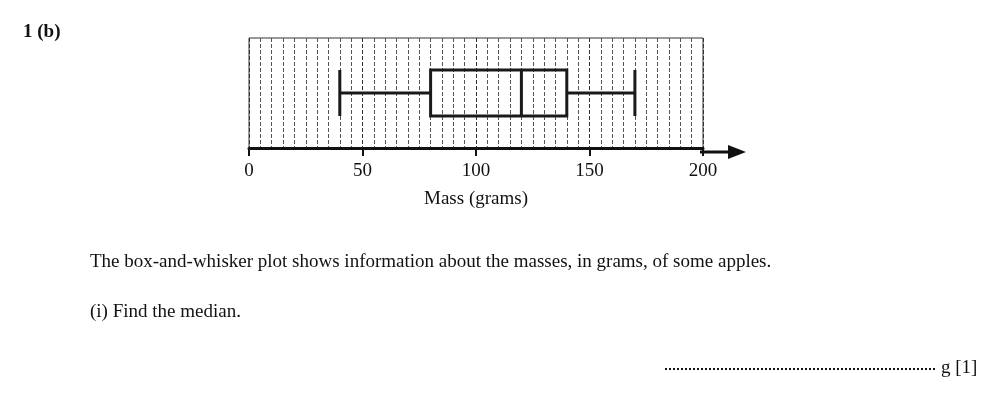 The image size is (1004, 394). Describe the element at coordinates (703, 169) in the screenshot. I see `x-tick-label: 200` at that location.